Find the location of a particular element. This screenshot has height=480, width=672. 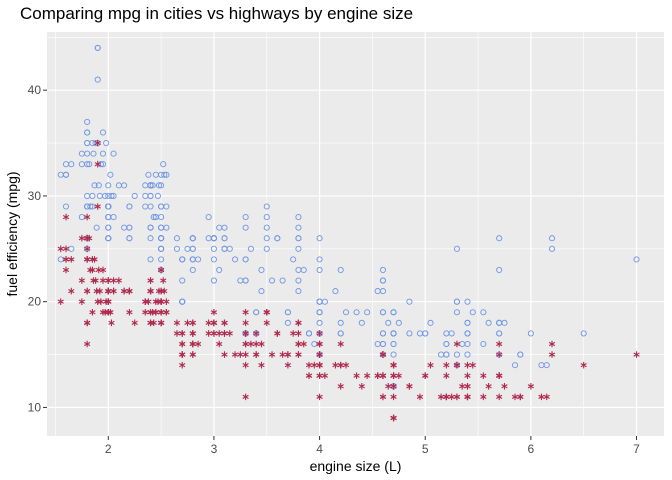

y-axis-label: fuel efficiency (mpg) is located at coordinates (12, 233).